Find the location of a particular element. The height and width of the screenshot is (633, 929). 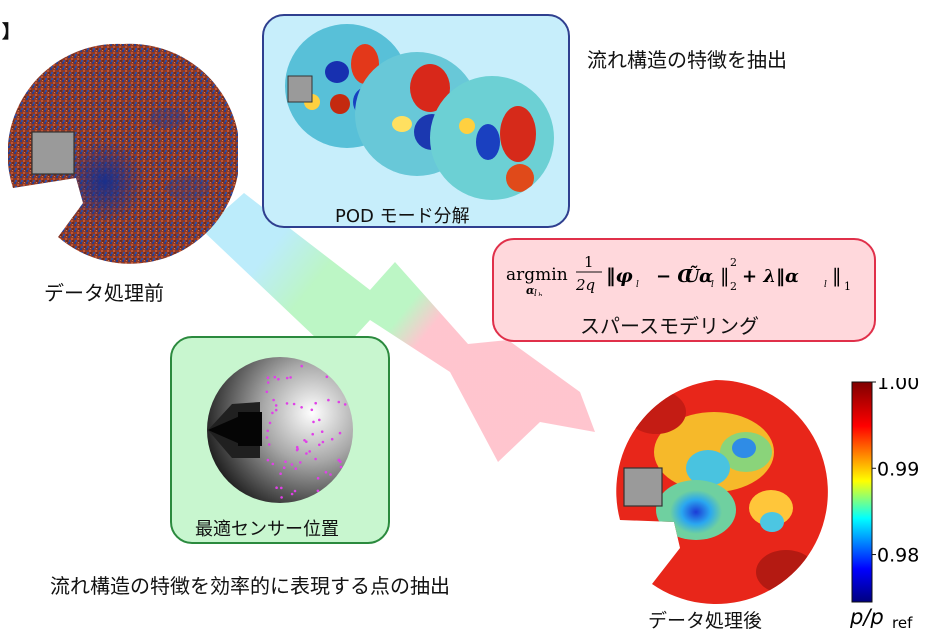

formula-alpha: α is located at coordinates (706, 276).